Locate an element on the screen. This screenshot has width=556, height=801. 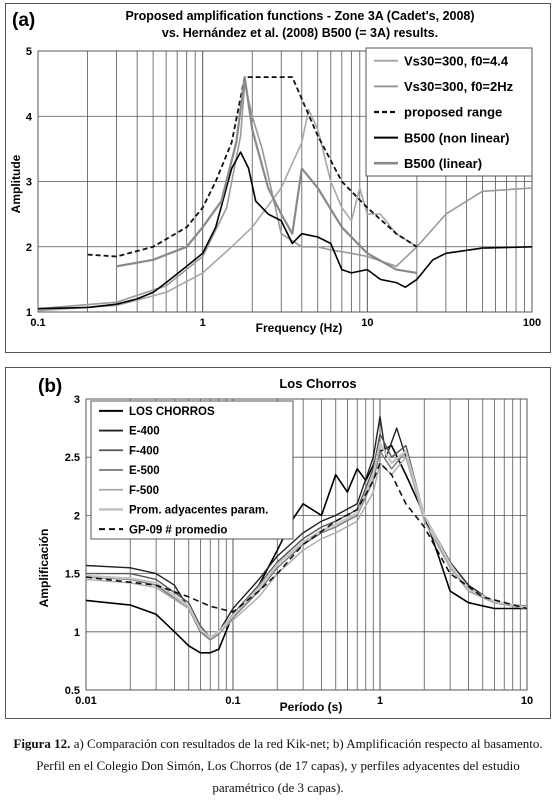
y-tick-label: 0.5 is located at coordinates (72, 691).